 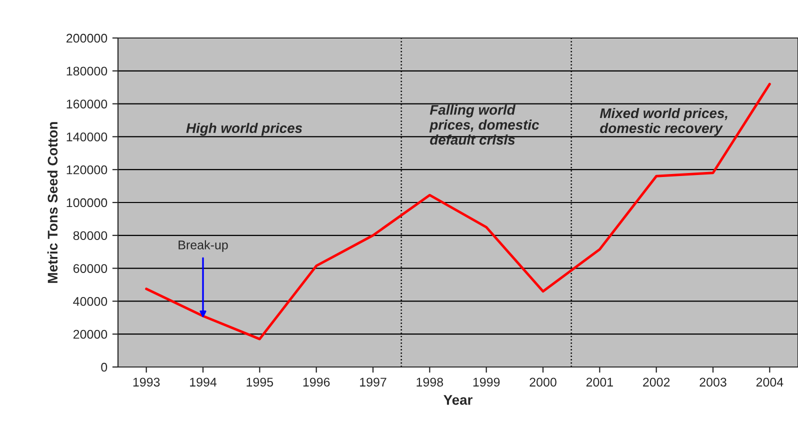 What do you see at coordinates (458, 400) in the screenshot?
I see `x-axis-title: Year` at bounding box center [458, 400].